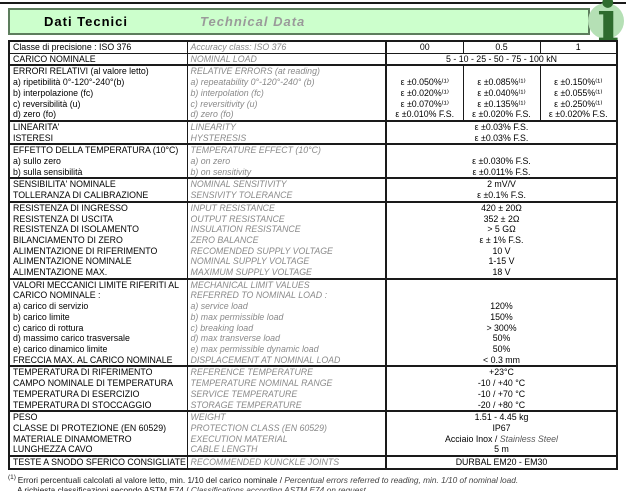 The image size is (626, 491). I want to click on cell-label-english: RECOMENDED SUPPLY VOLTAGE, so click(287, 251).